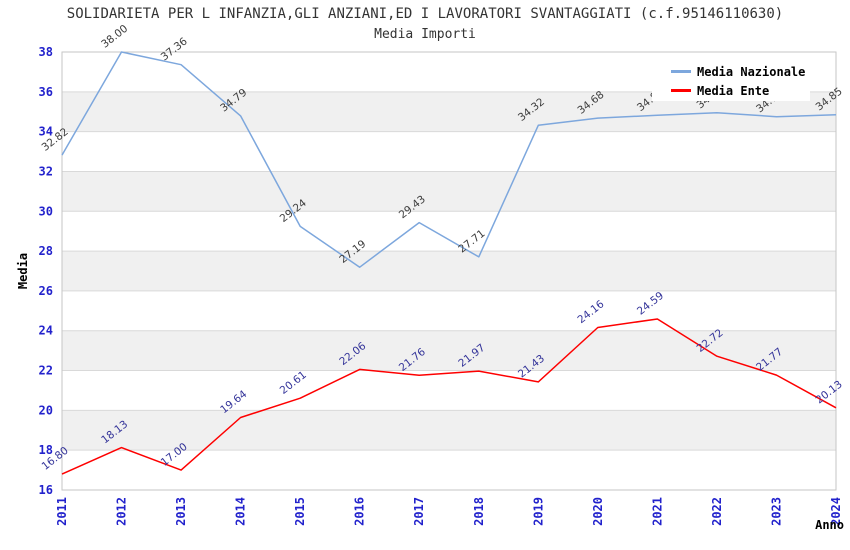  What do you see at coordinates (751, 72) in the screenshot?
I see `legend-label: Media Nazionale` at bounding box center [751, 72].